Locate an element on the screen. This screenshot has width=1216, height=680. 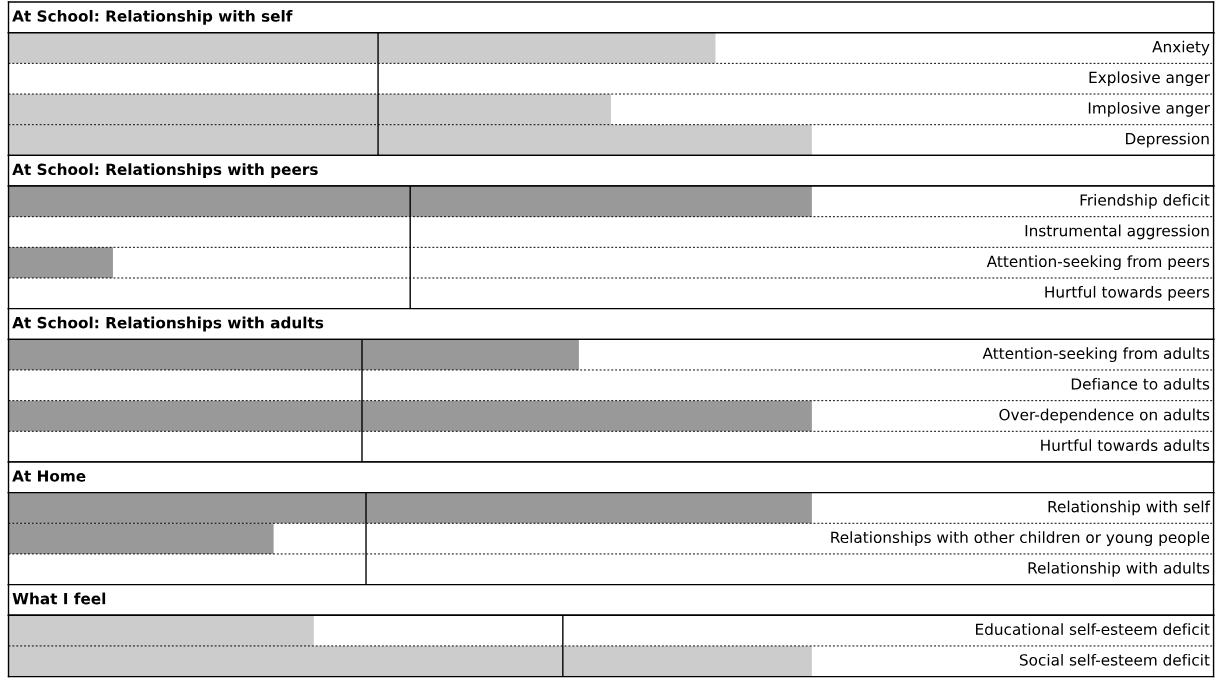
category-label: Attention-seeking from adults is located at coordinates (1096, 355).